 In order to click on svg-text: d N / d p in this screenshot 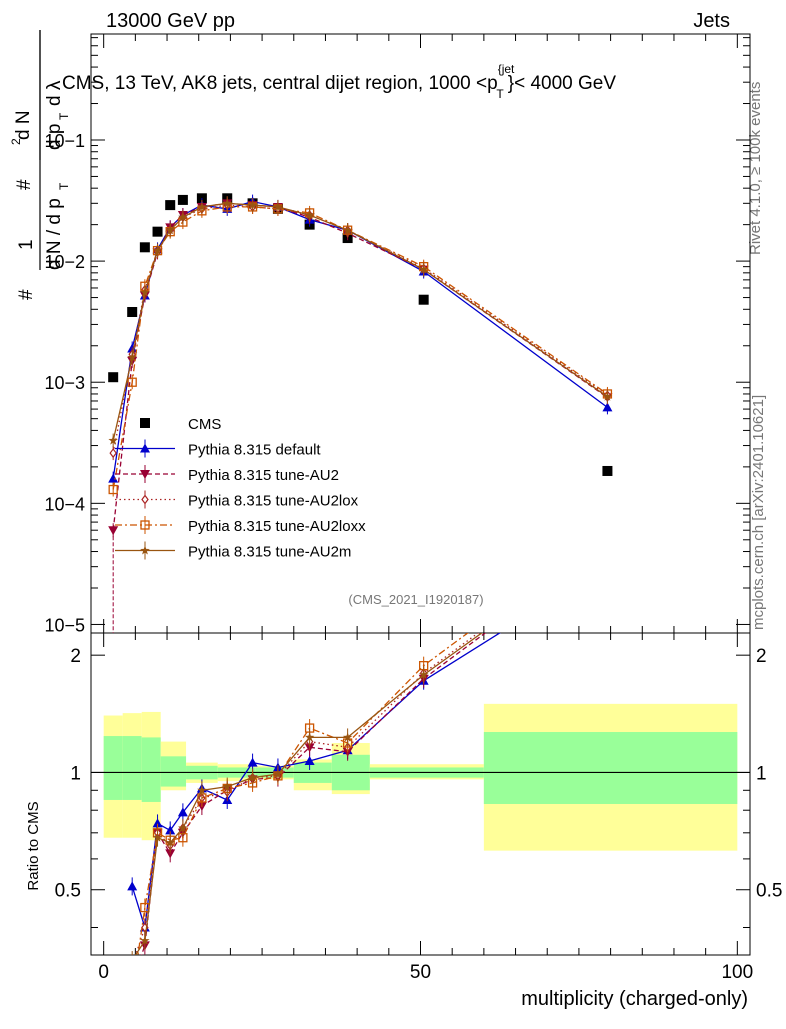, I will do `click(54, 234)`.